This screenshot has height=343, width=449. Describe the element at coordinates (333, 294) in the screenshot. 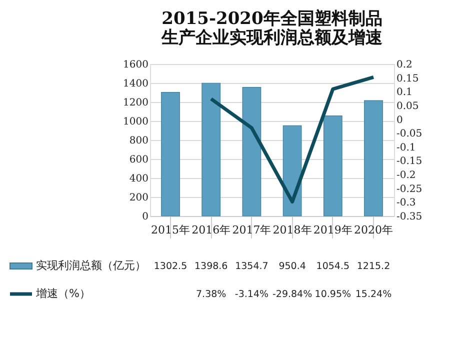

I see `data-label: 10.95%` at that location.